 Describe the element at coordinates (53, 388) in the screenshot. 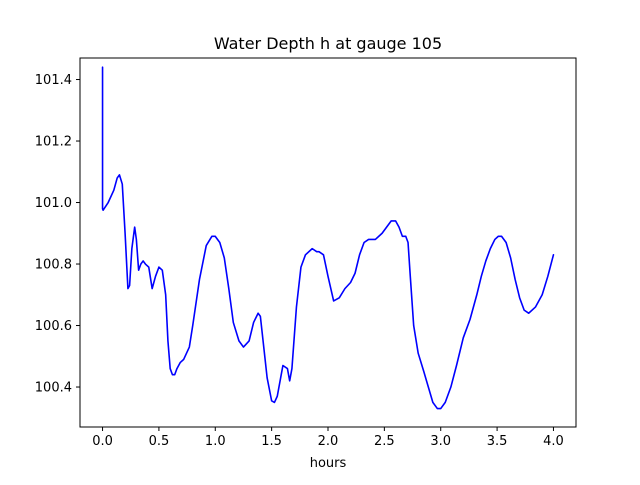

I see `y-tick-label: 100.4` at that location.